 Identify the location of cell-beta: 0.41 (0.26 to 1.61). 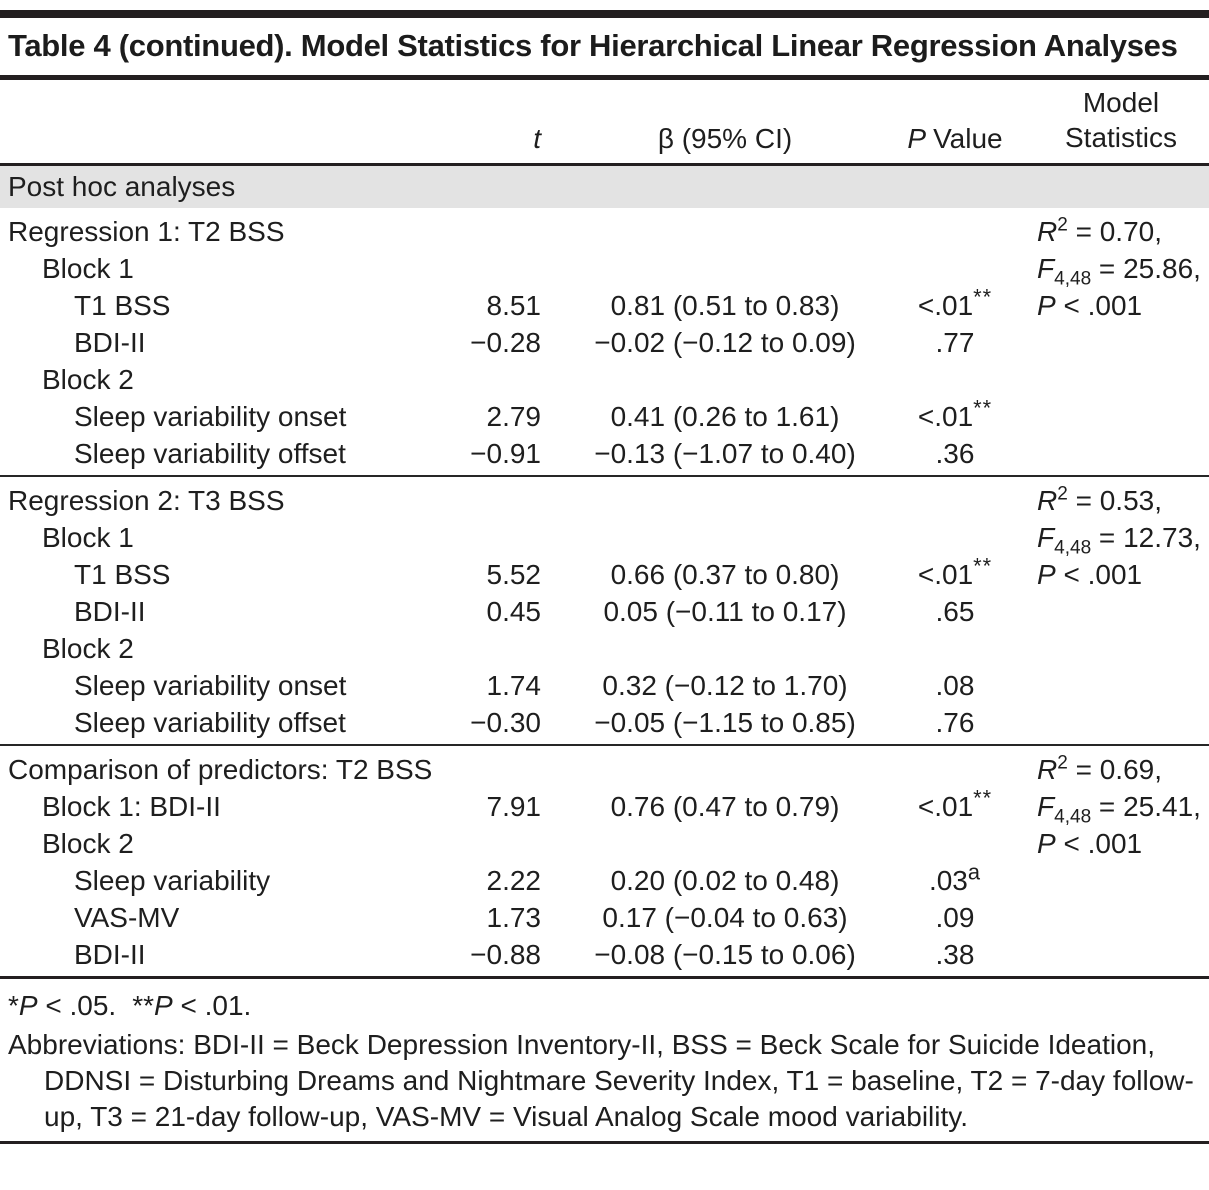
(725, 417).